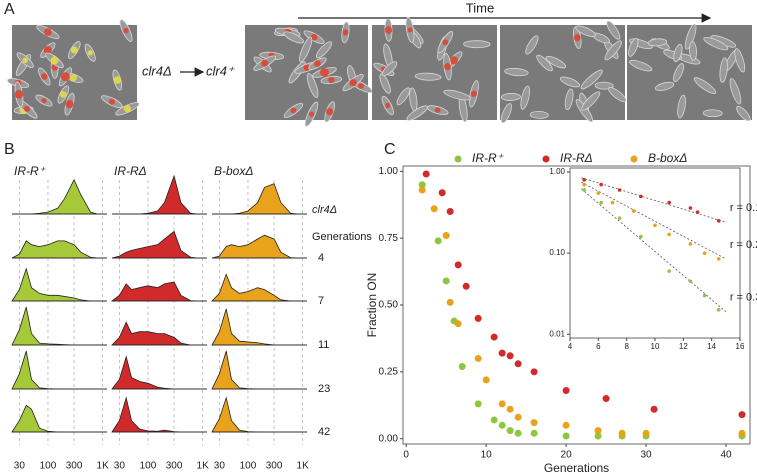  Describe the element at coordinates (655, 346) in the screenshot. I see `x-tick-label: 10` at that location.